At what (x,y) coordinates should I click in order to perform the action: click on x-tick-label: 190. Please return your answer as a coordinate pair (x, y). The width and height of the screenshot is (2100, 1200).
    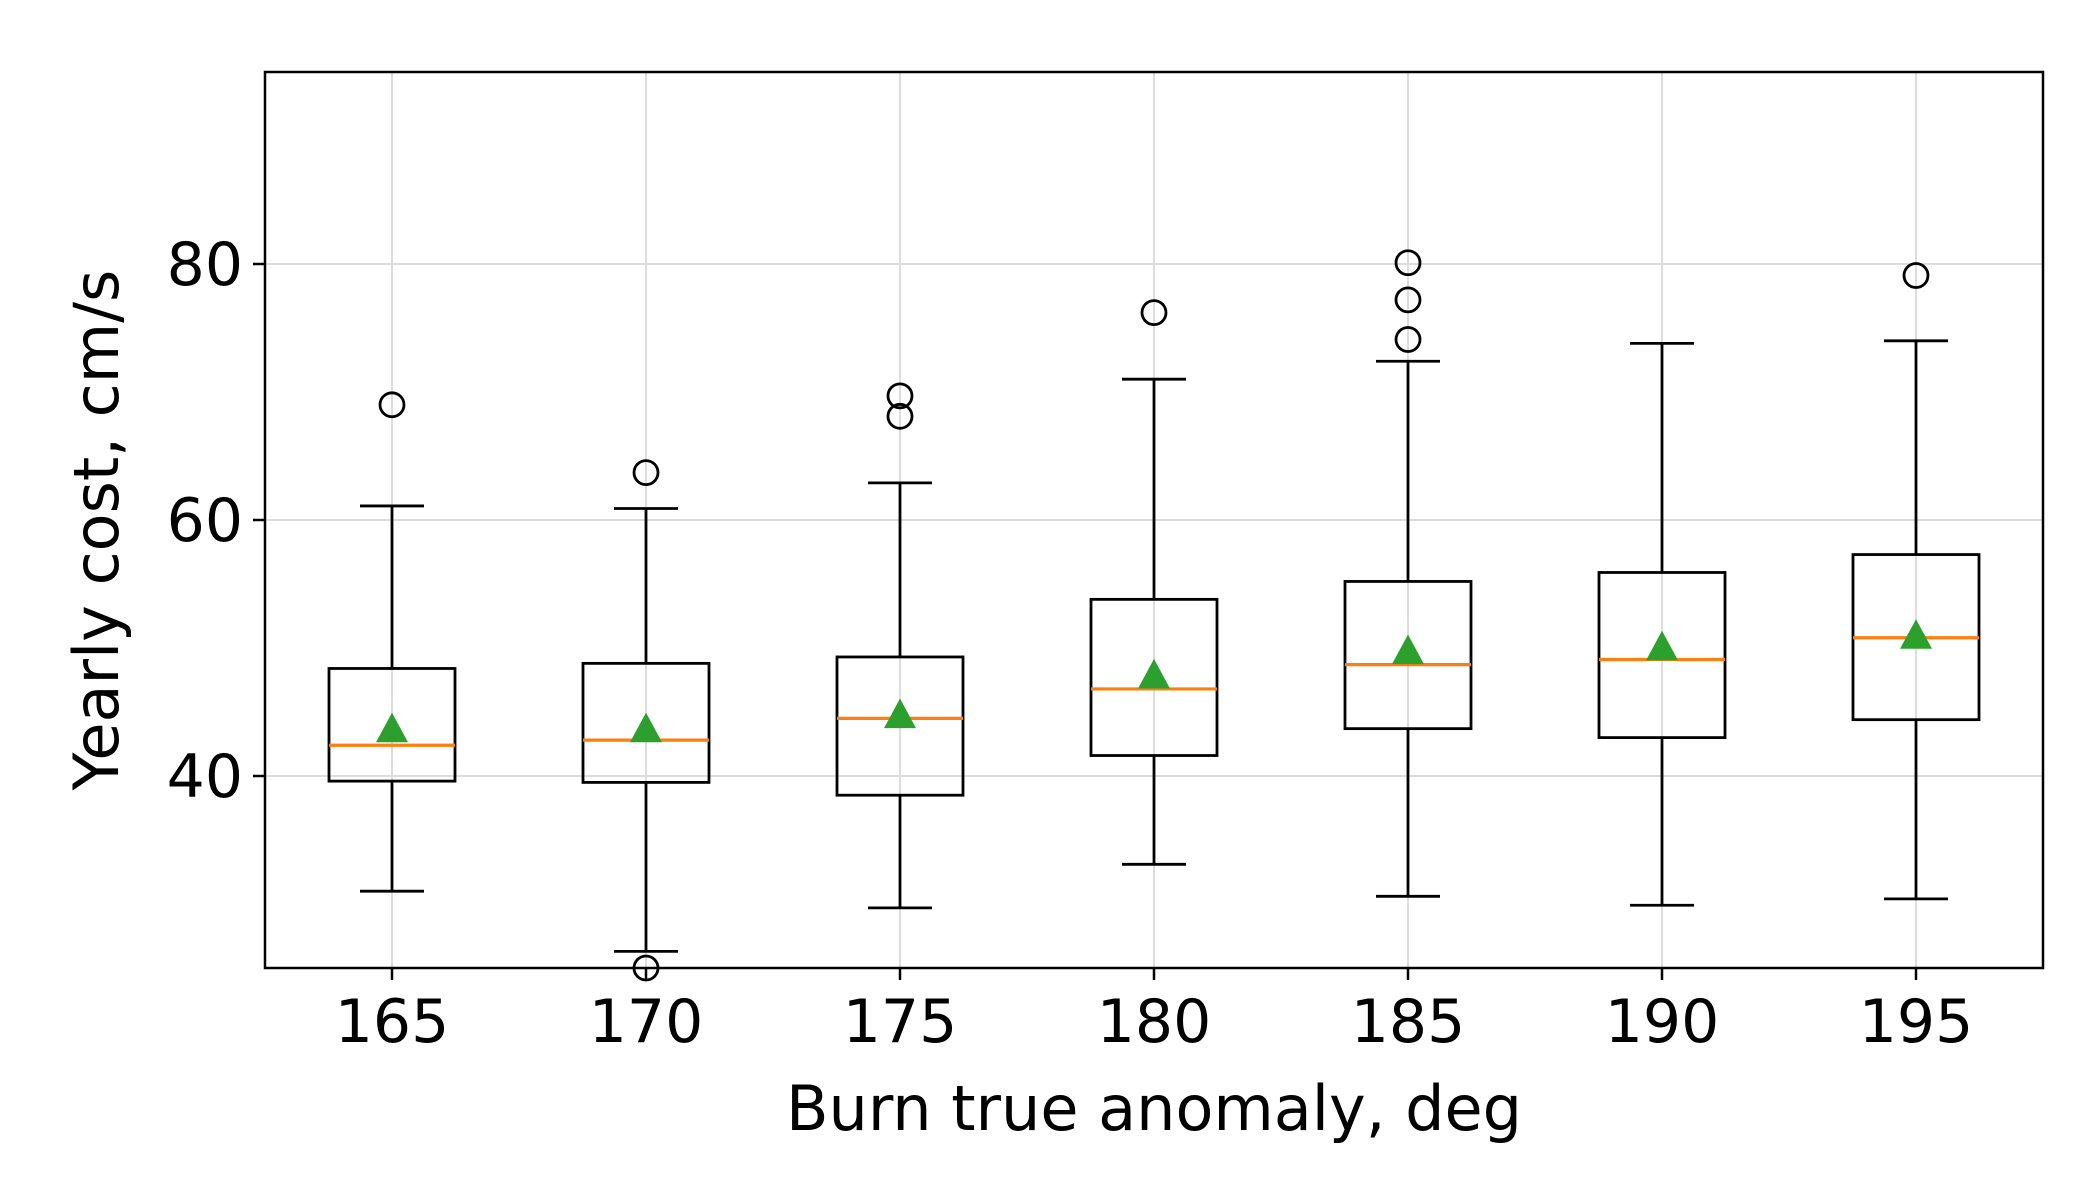
    Looking at the image, I should click on (1662, 1022).